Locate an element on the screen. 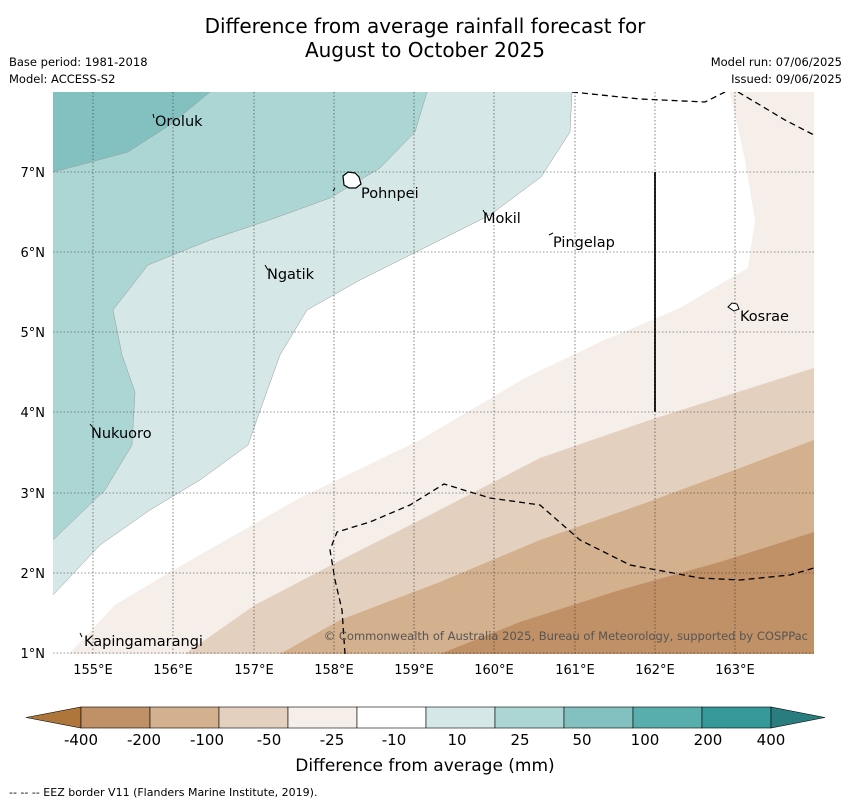 This screenshot has width=850, height=804. lon-label: 157°E is located at coordinates (254, 670).